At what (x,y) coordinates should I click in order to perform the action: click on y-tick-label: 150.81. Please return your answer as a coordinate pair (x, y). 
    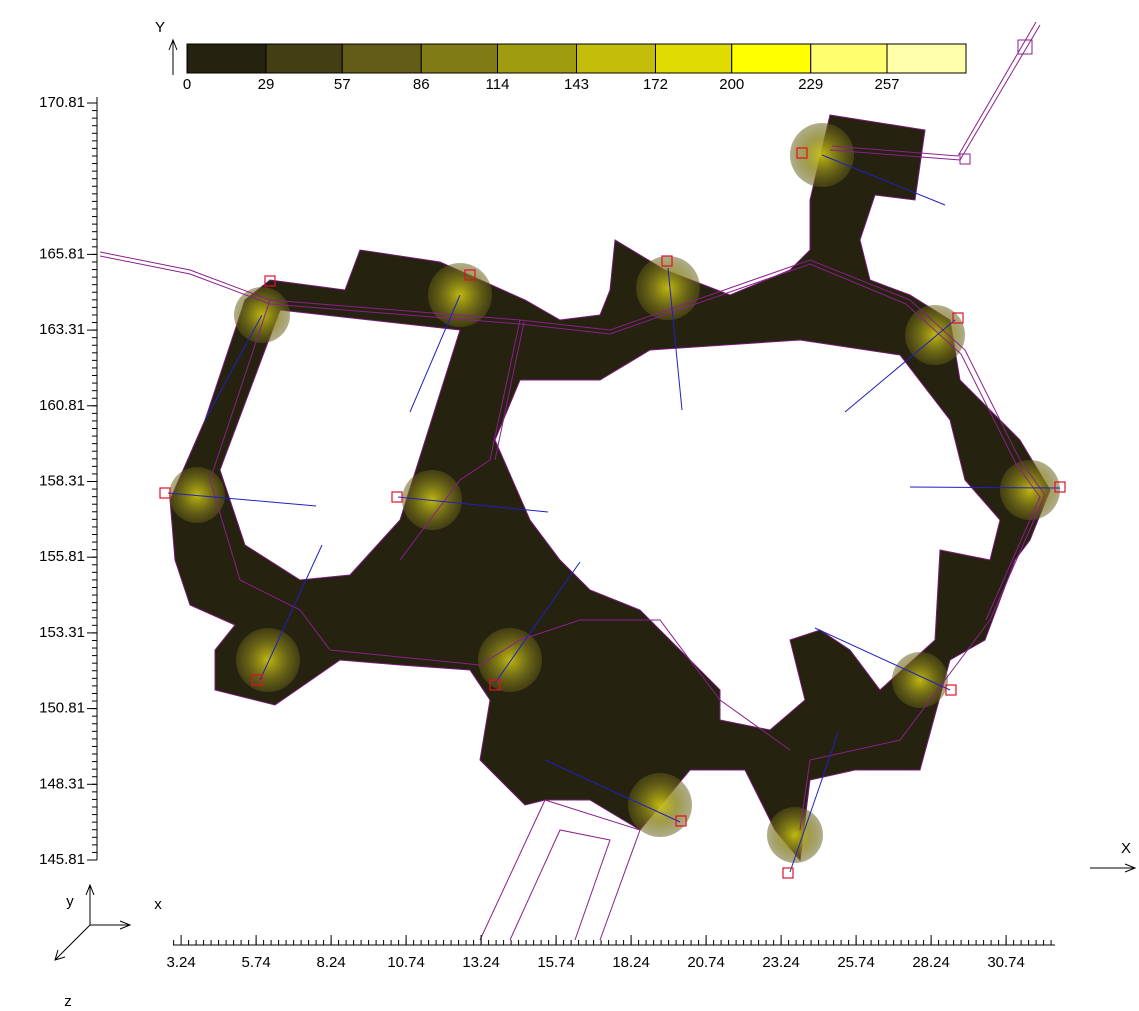
    Looking at the image, I should click on (62, 708).